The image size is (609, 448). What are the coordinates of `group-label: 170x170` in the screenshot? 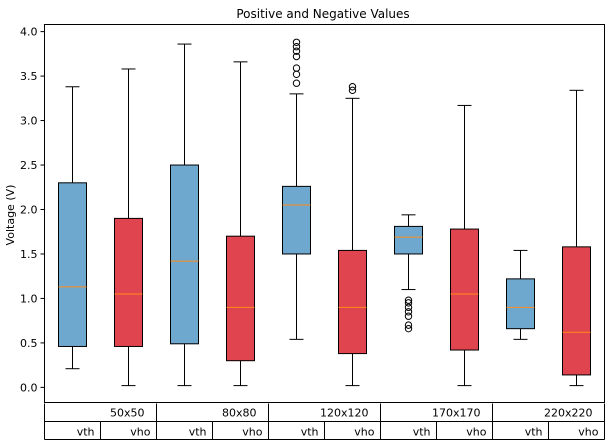 It's located at (456, 413).